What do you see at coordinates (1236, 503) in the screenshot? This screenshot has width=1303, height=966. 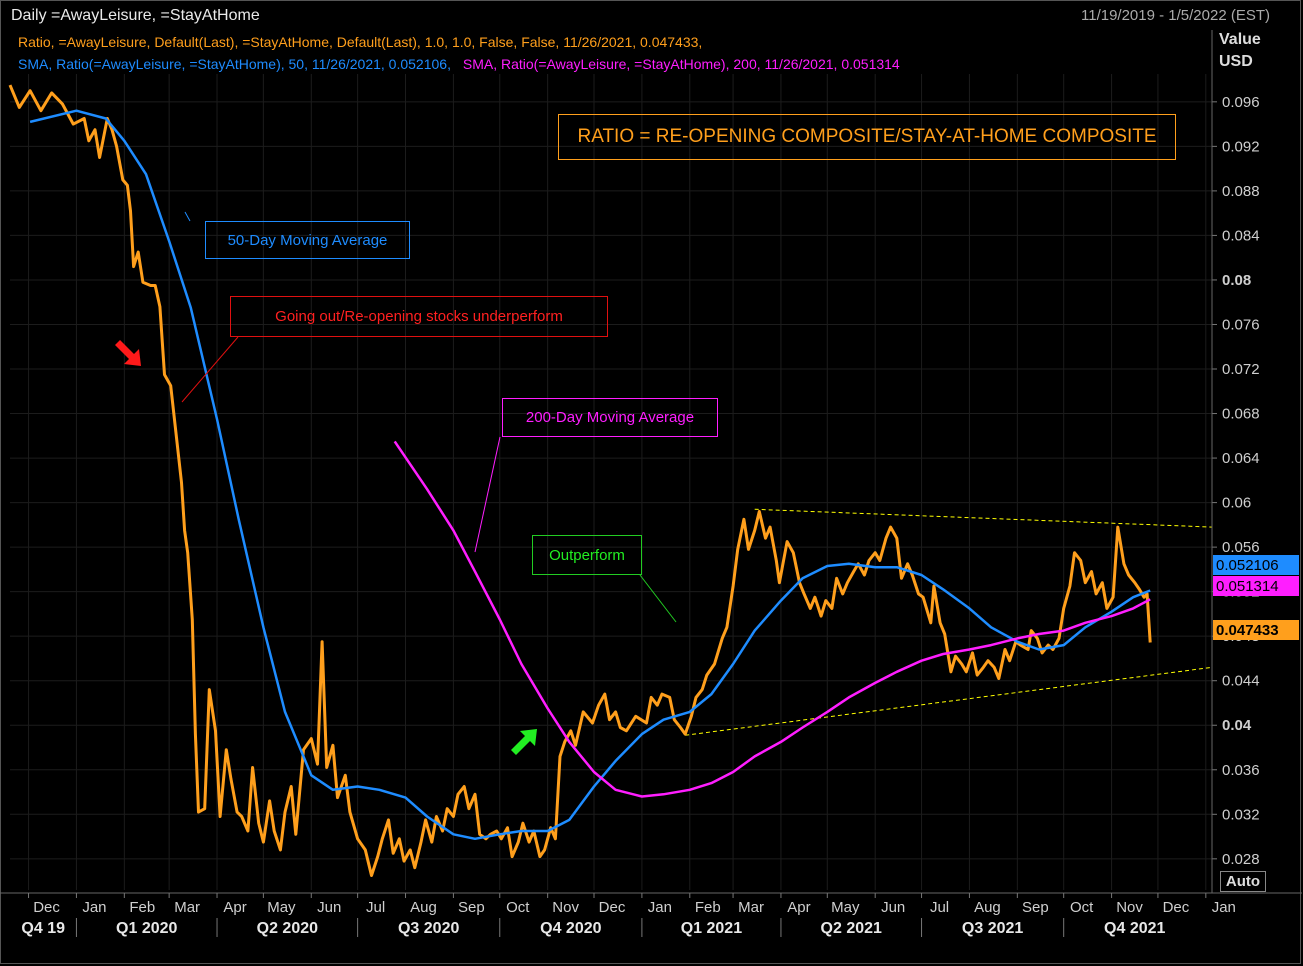 I see `y-tick-label: 0.06` at bounding box center [1236, 503].